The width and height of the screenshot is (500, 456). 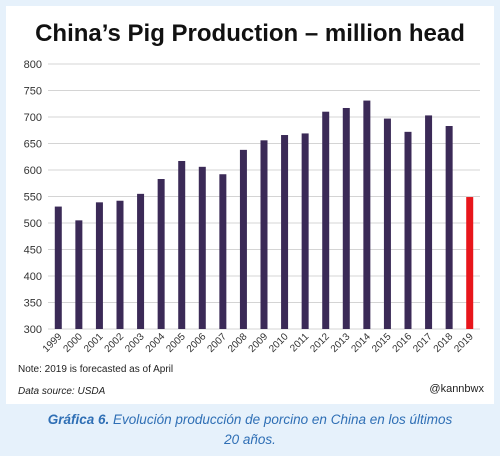 What do you see at coordinates (320, 343) in the screenshot?
I see `x-tick-label: 2012` at bounding box center [320, 343].